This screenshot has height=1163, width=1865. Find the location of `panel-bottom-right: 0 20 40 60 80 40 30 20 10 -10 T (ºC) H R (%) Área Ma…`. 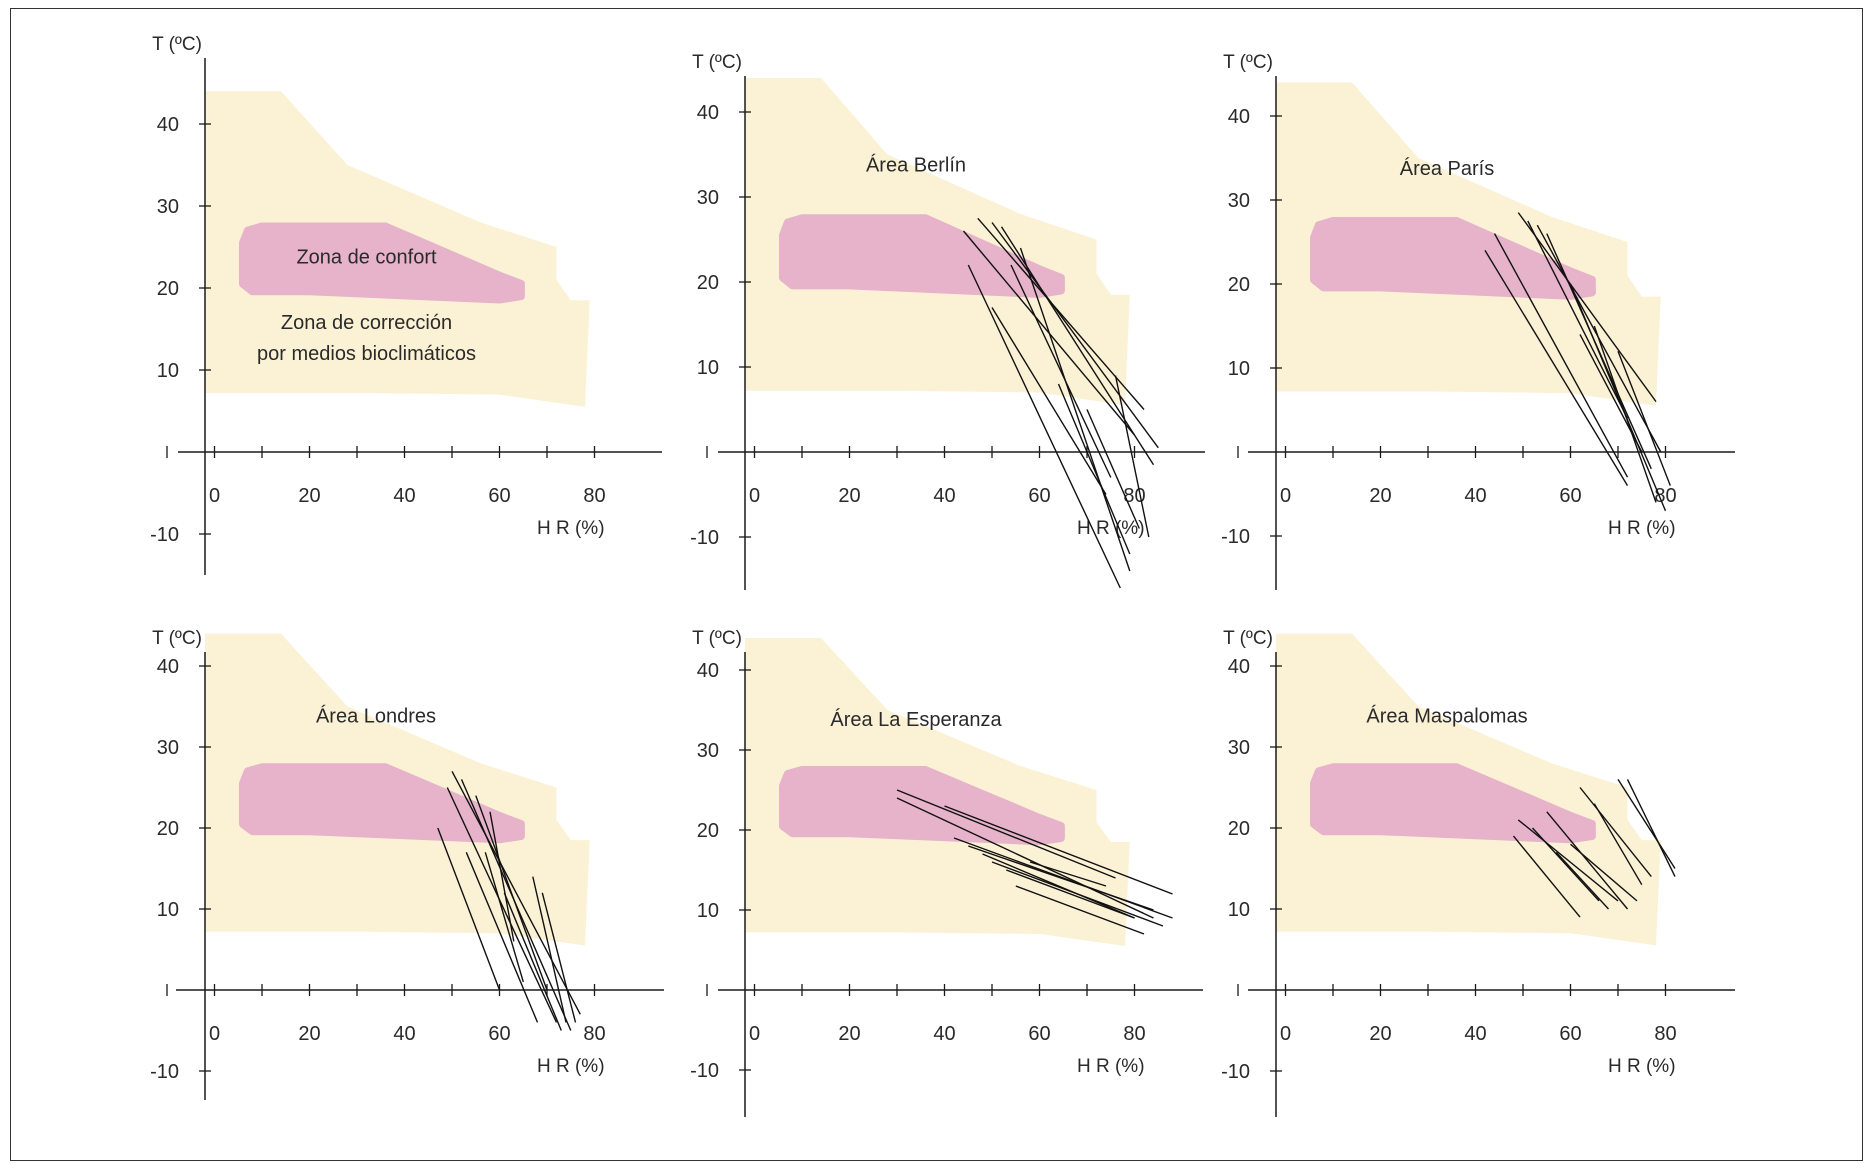

panel-bottom-right: 0 20 40 60 80 40 30 20 10 -10 T (ºC) H R (%) Área Ma… is located at coordinates (1478, 872).